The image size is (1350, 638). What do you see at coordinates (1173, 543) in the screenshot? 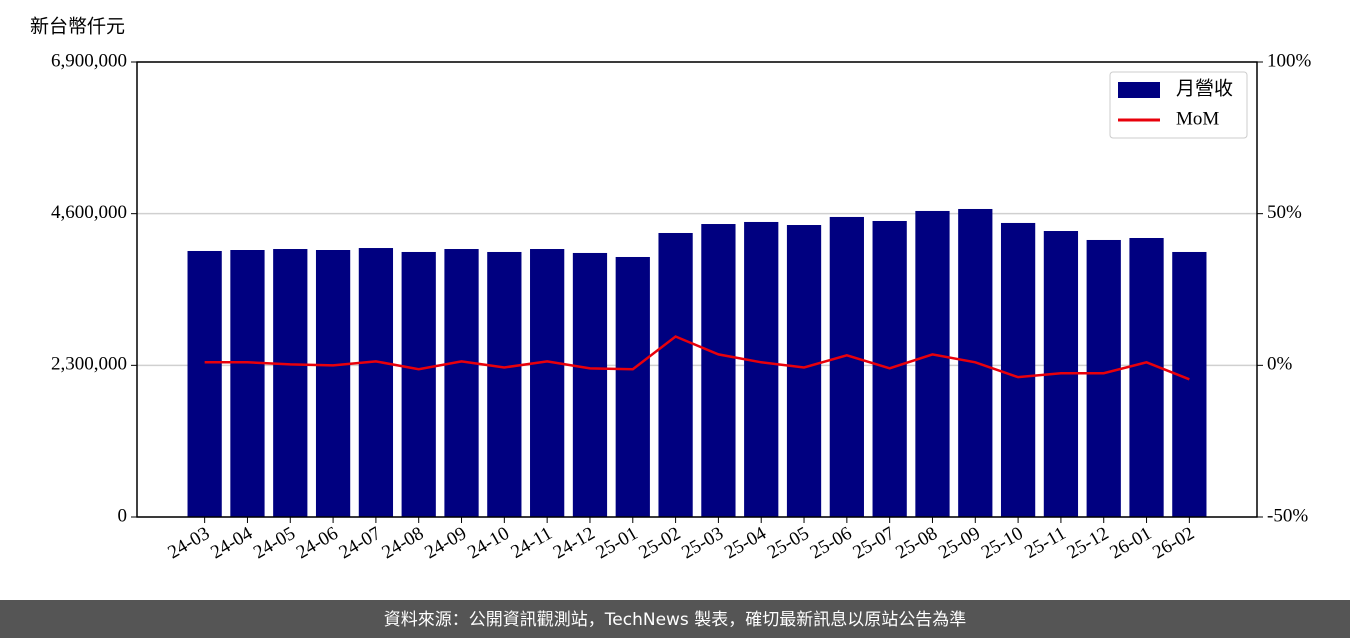
I see `x-tick-label: 26-02` at bounding box center [1173, 543].